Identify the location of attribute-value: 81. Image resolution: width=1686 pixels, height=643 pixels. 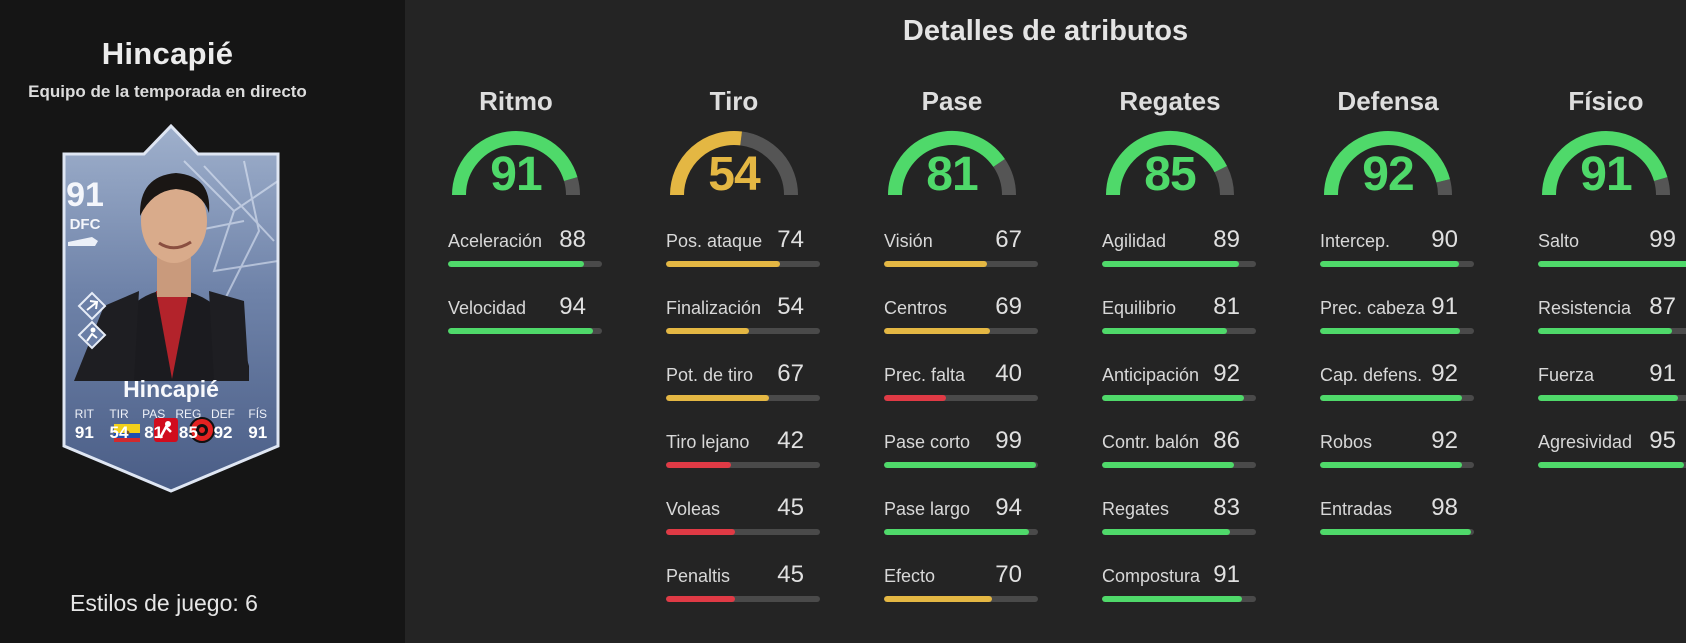
(1226, 306).